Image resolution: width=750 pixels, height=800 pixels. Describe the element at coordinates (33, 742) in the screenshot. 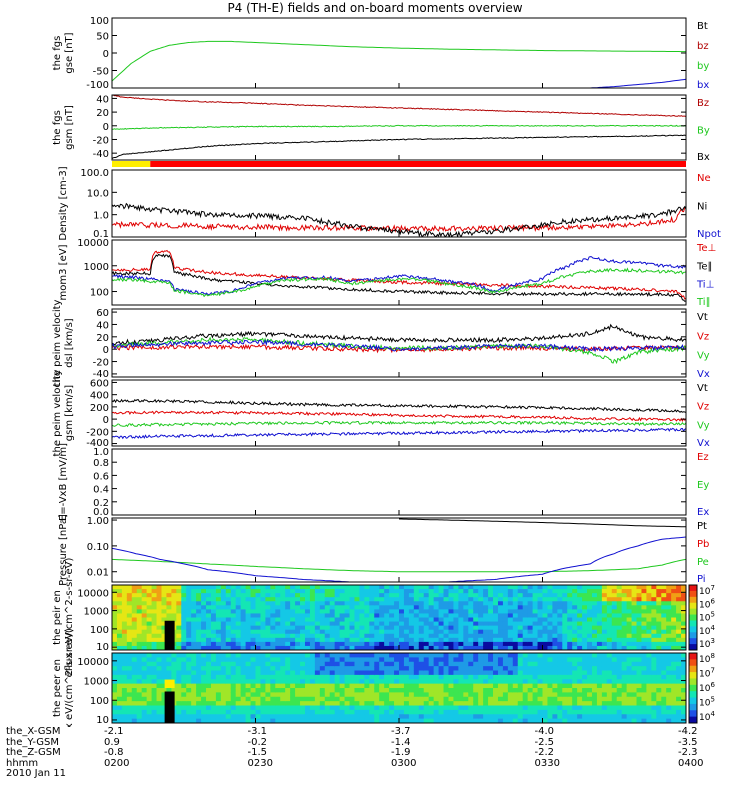

I see `footer-row-label: the_Y-GSM` at that location.